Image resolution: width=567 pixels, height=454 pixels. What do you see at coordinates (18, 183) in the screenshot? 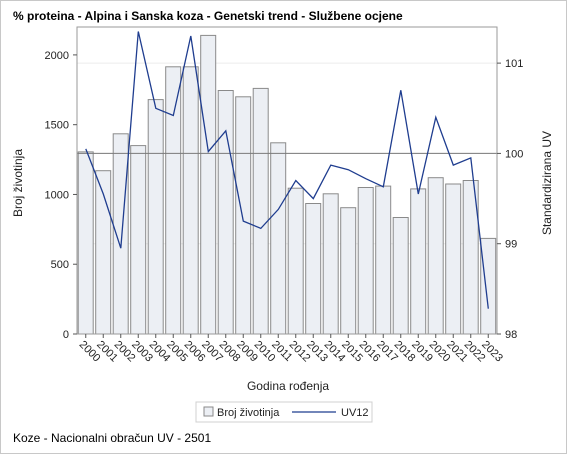
I see `y-axis-label: Broj životinja` at bounding box center [18, 183].